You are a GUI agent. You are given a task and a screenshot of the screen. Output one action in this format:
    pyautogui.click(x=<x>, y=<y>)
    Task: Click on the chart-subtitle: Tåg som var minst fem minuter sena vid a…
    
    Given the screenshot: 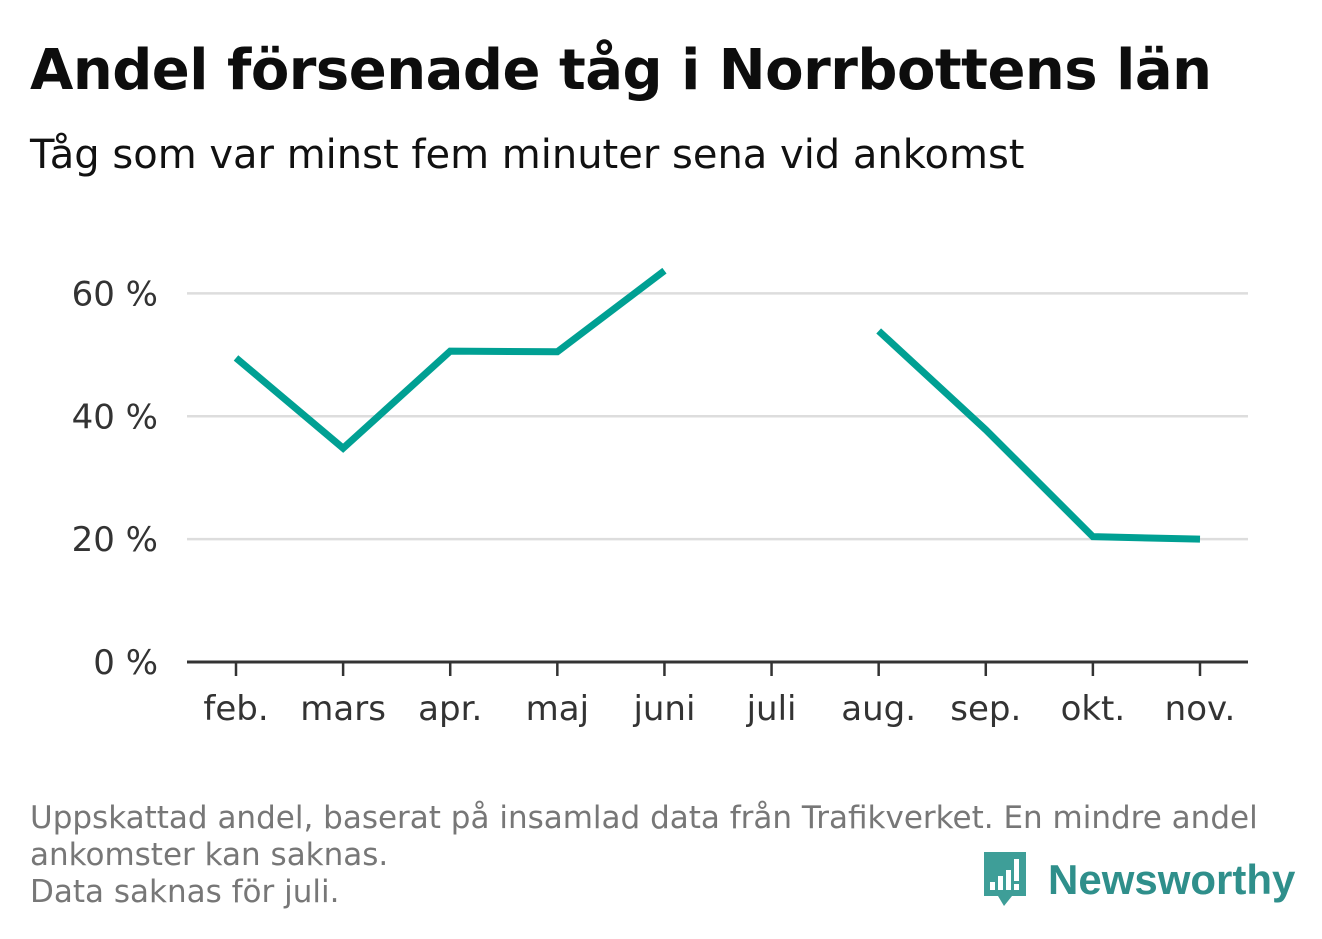 What is the action you would take?
    pyautogui.click(x=527, y=155)
    